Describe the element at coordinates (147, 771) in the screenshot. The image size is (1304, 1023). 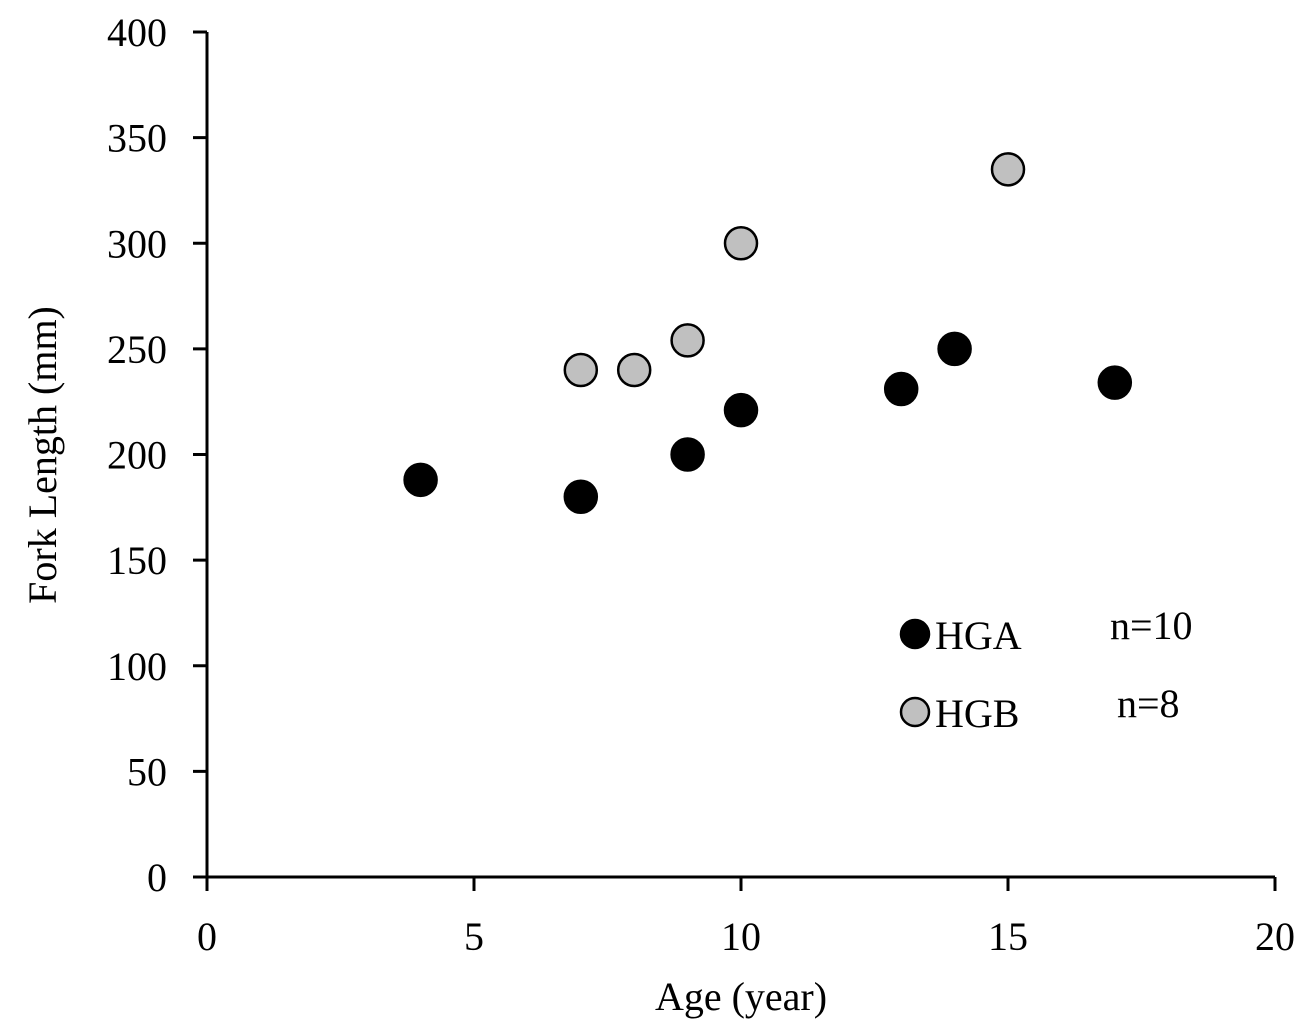
I see `y-tick-label: 50` at that location.